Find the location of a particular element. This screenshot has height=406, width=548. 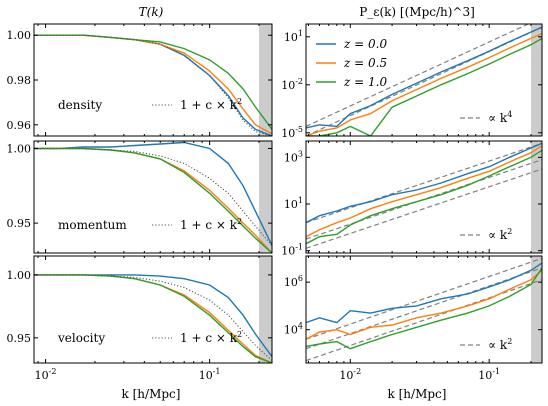

ytick-label: 10⁻⁵ is located at coordinates (292, 132).